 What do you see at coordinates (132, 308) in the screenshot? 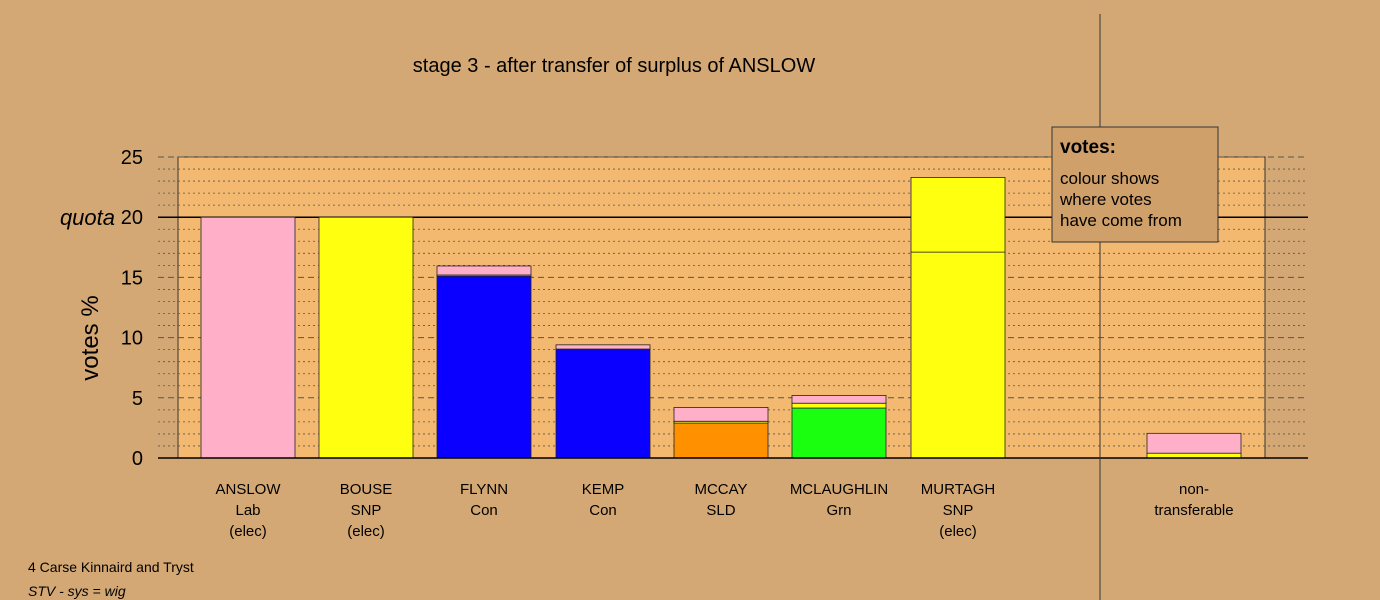
I see `y-tick-labels: 0 5 10 15 20 25` at bounding box center [132, 308].